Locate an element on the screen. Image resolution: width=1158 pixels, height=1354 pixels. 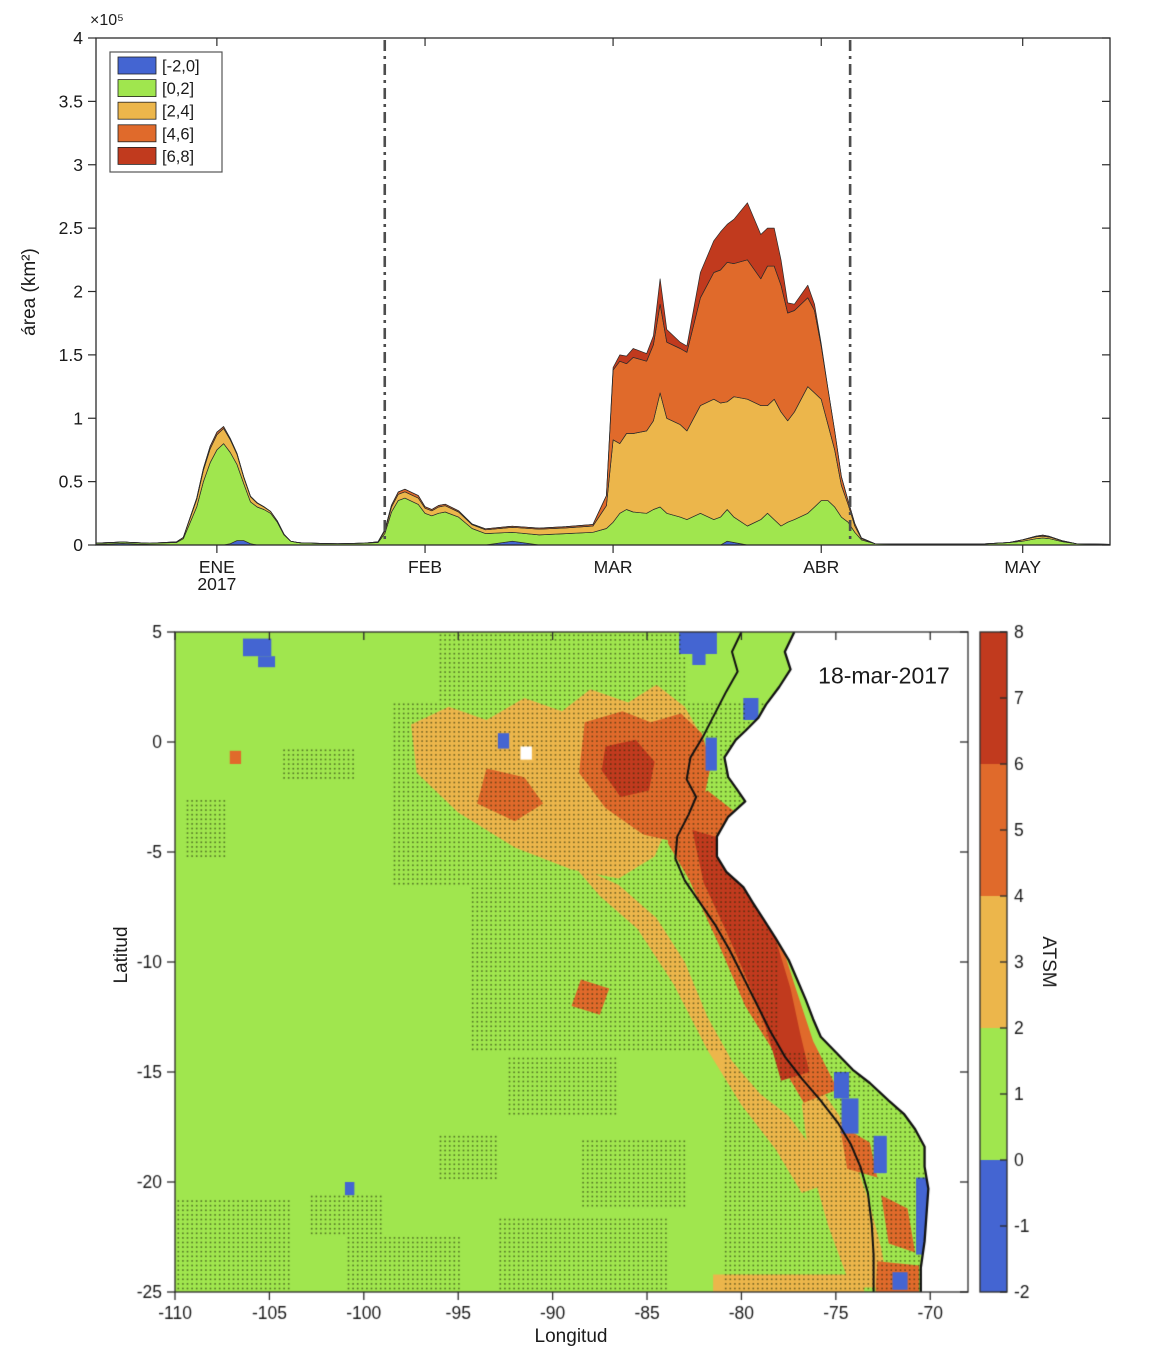
legend-label: [6,8] is located at coordinates (178, 157).